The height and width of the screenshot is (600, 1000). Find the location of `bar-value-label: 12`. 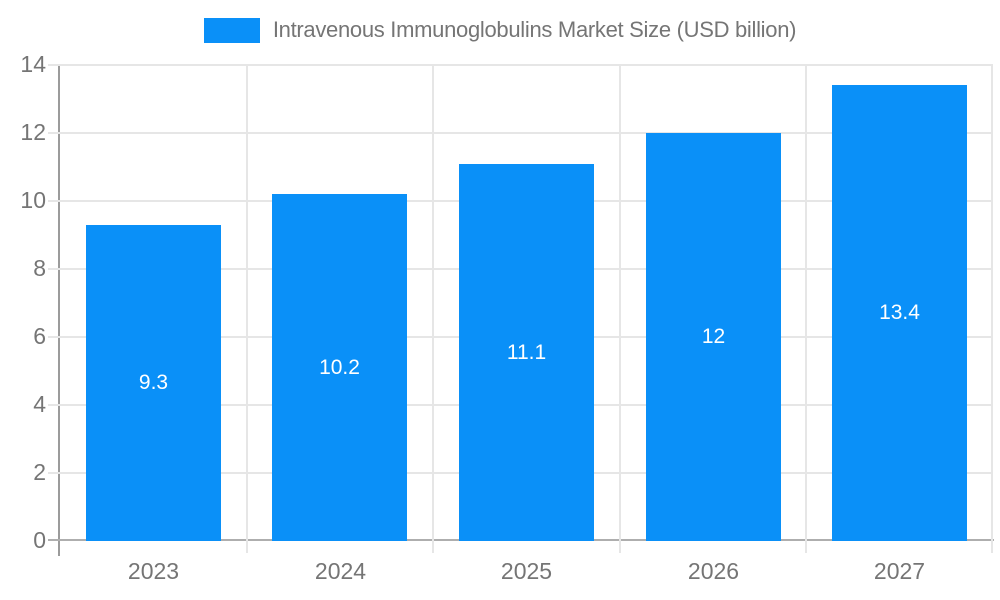

bar-value-label: 12 is located at coordinates (713, 336).